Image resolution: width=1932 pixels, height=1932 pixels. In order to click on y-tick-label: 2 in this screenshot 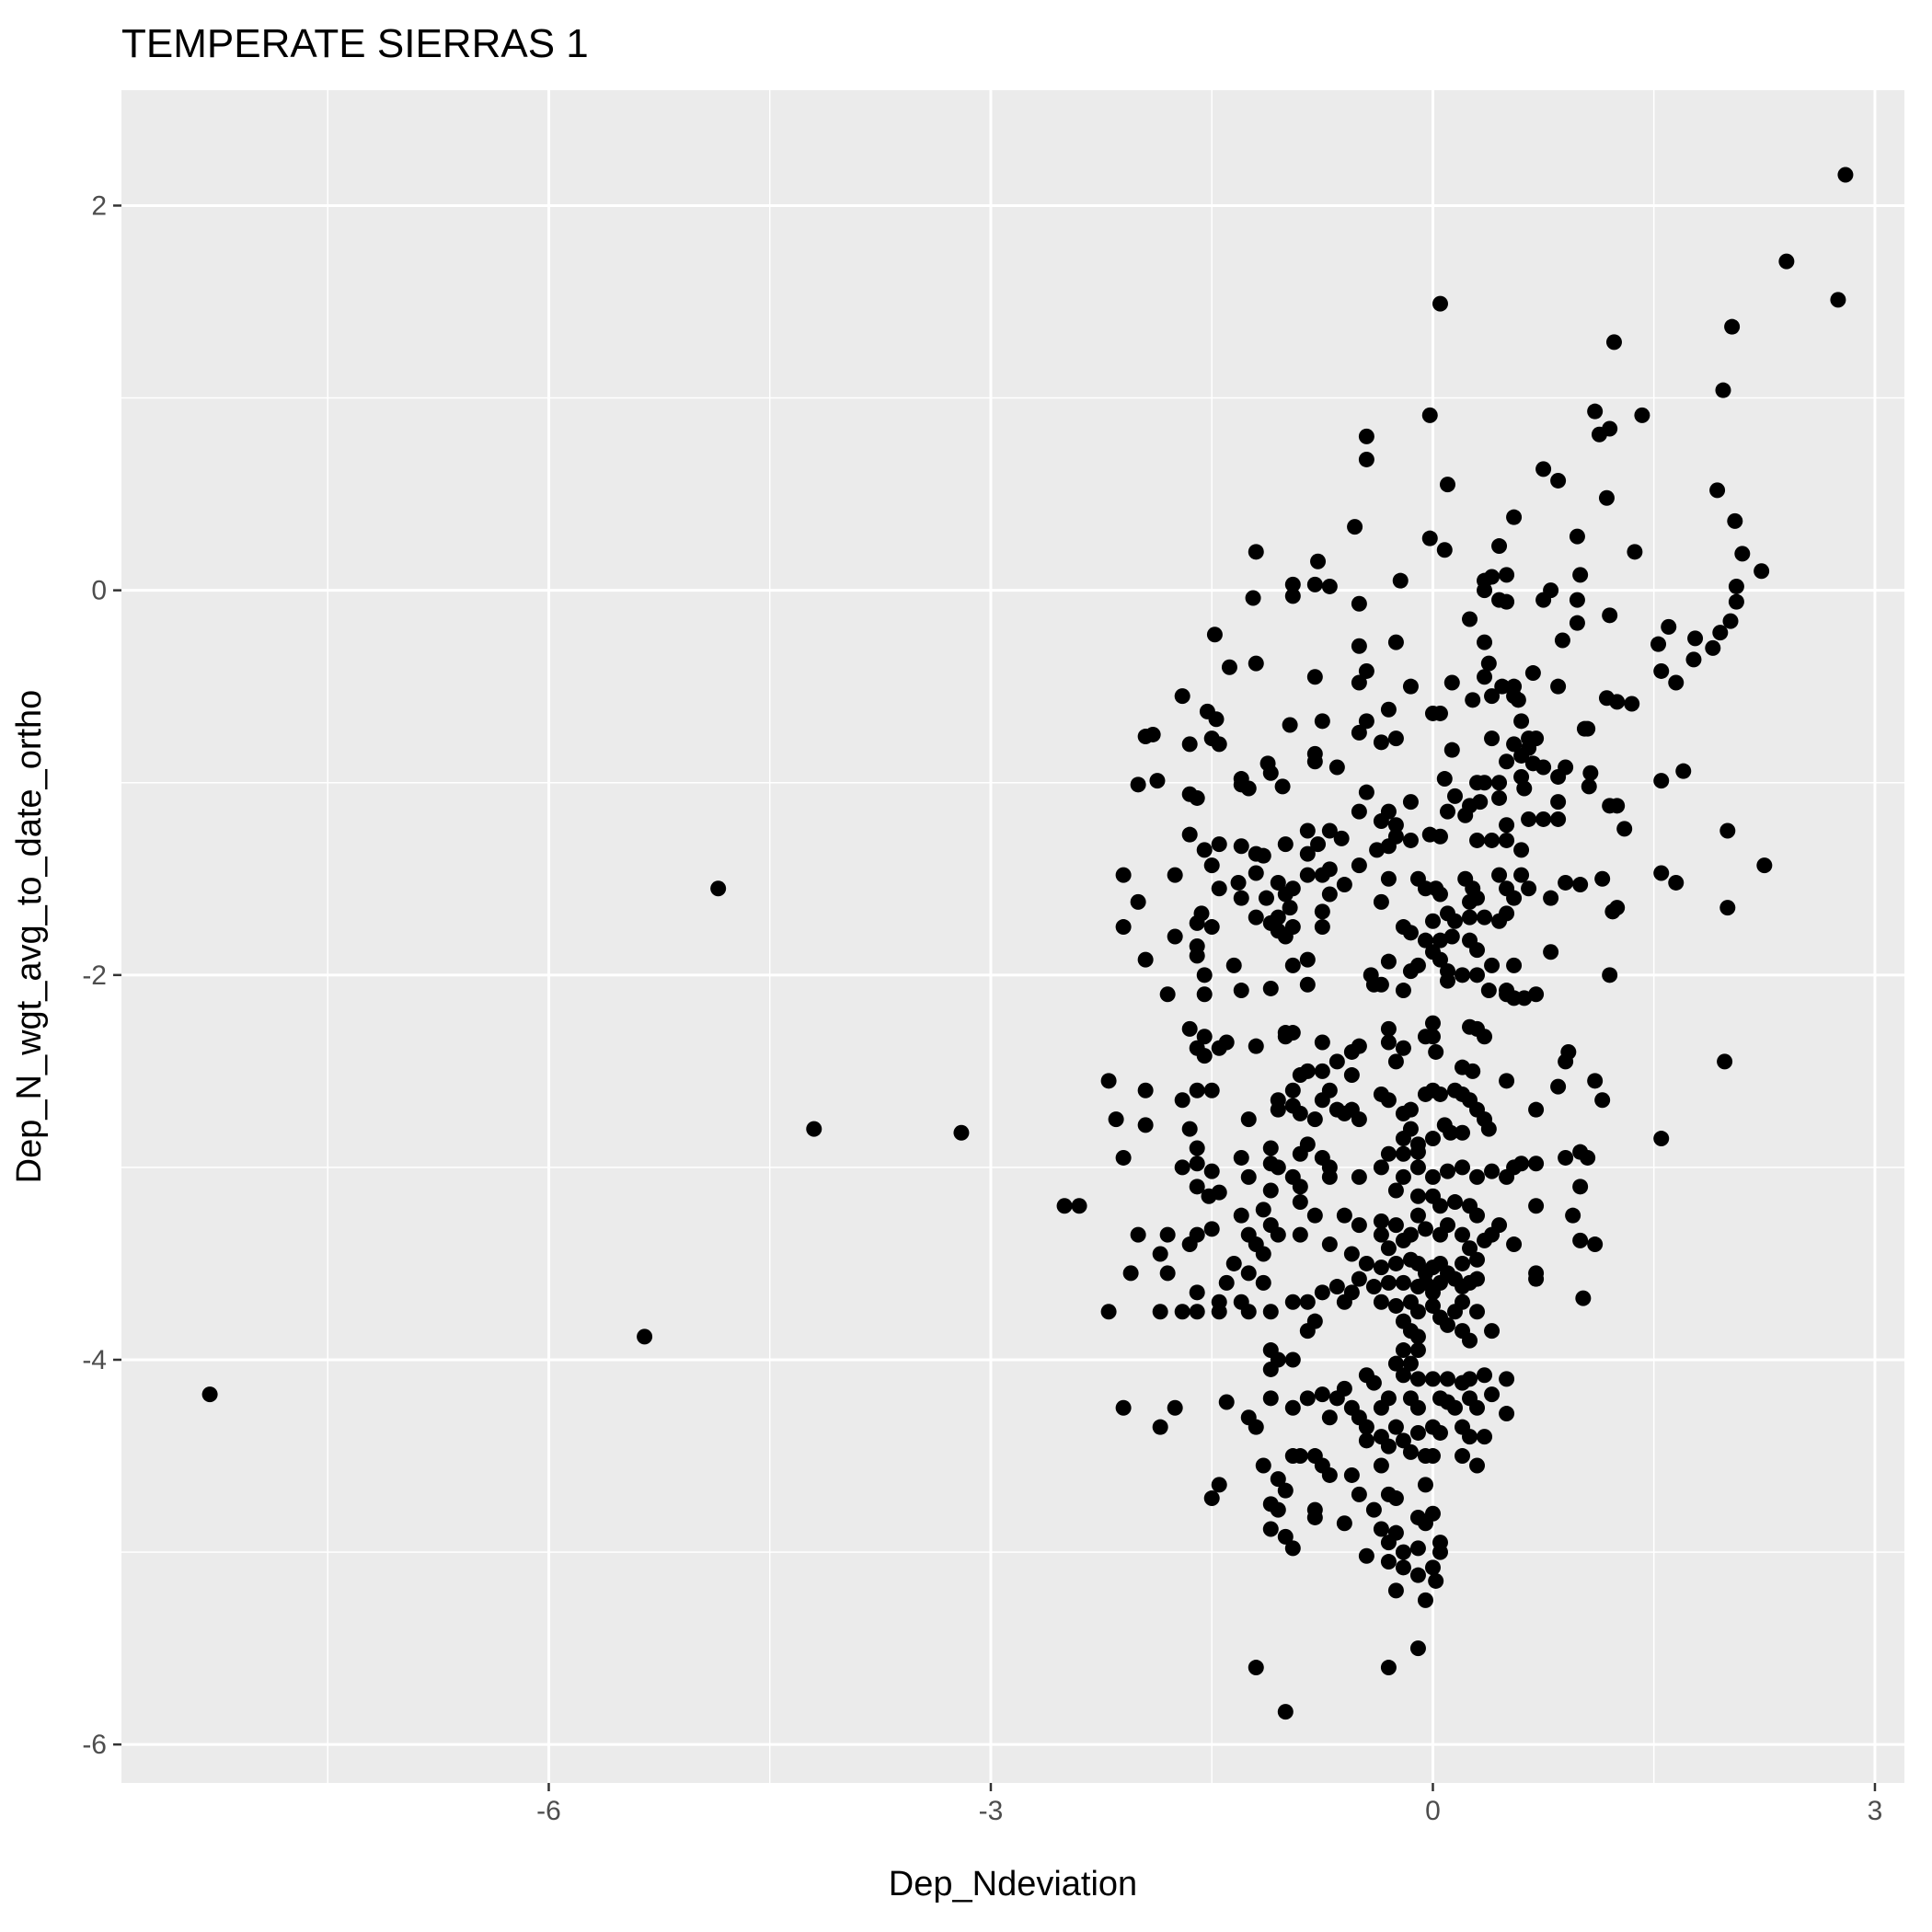, I will do `click(99, 205)`.